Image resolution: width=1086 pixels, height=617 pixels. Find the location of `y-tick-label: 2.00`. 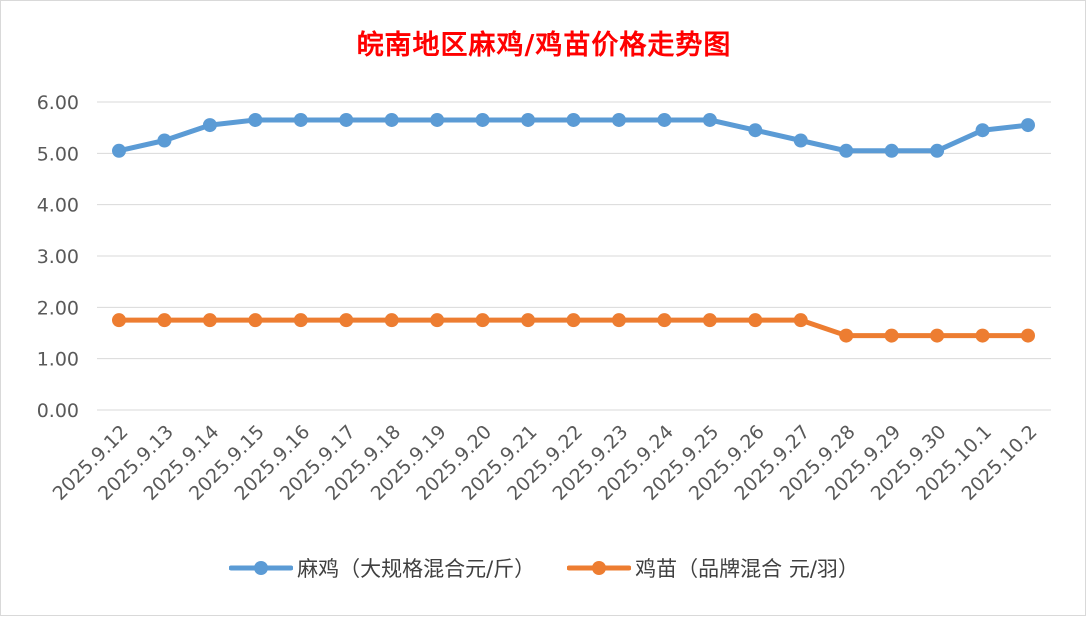

y-tick-label: 2.00 is located at coordinates (58, 308).